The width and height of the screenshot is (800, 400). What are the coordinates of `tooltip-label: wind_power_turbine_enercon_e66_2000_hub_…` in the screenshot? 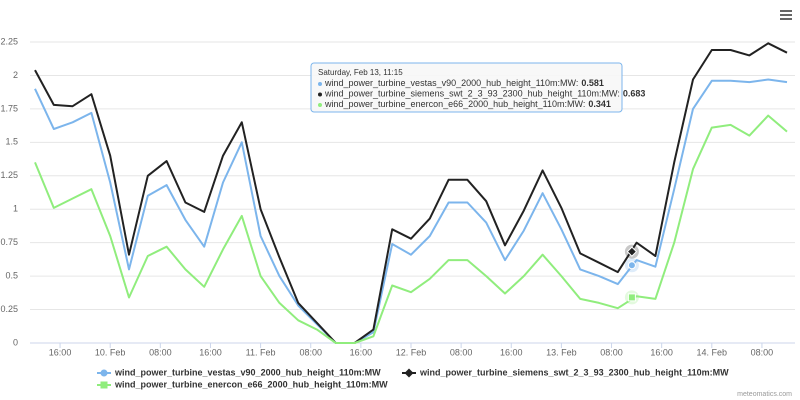 It's located at (454, 104).